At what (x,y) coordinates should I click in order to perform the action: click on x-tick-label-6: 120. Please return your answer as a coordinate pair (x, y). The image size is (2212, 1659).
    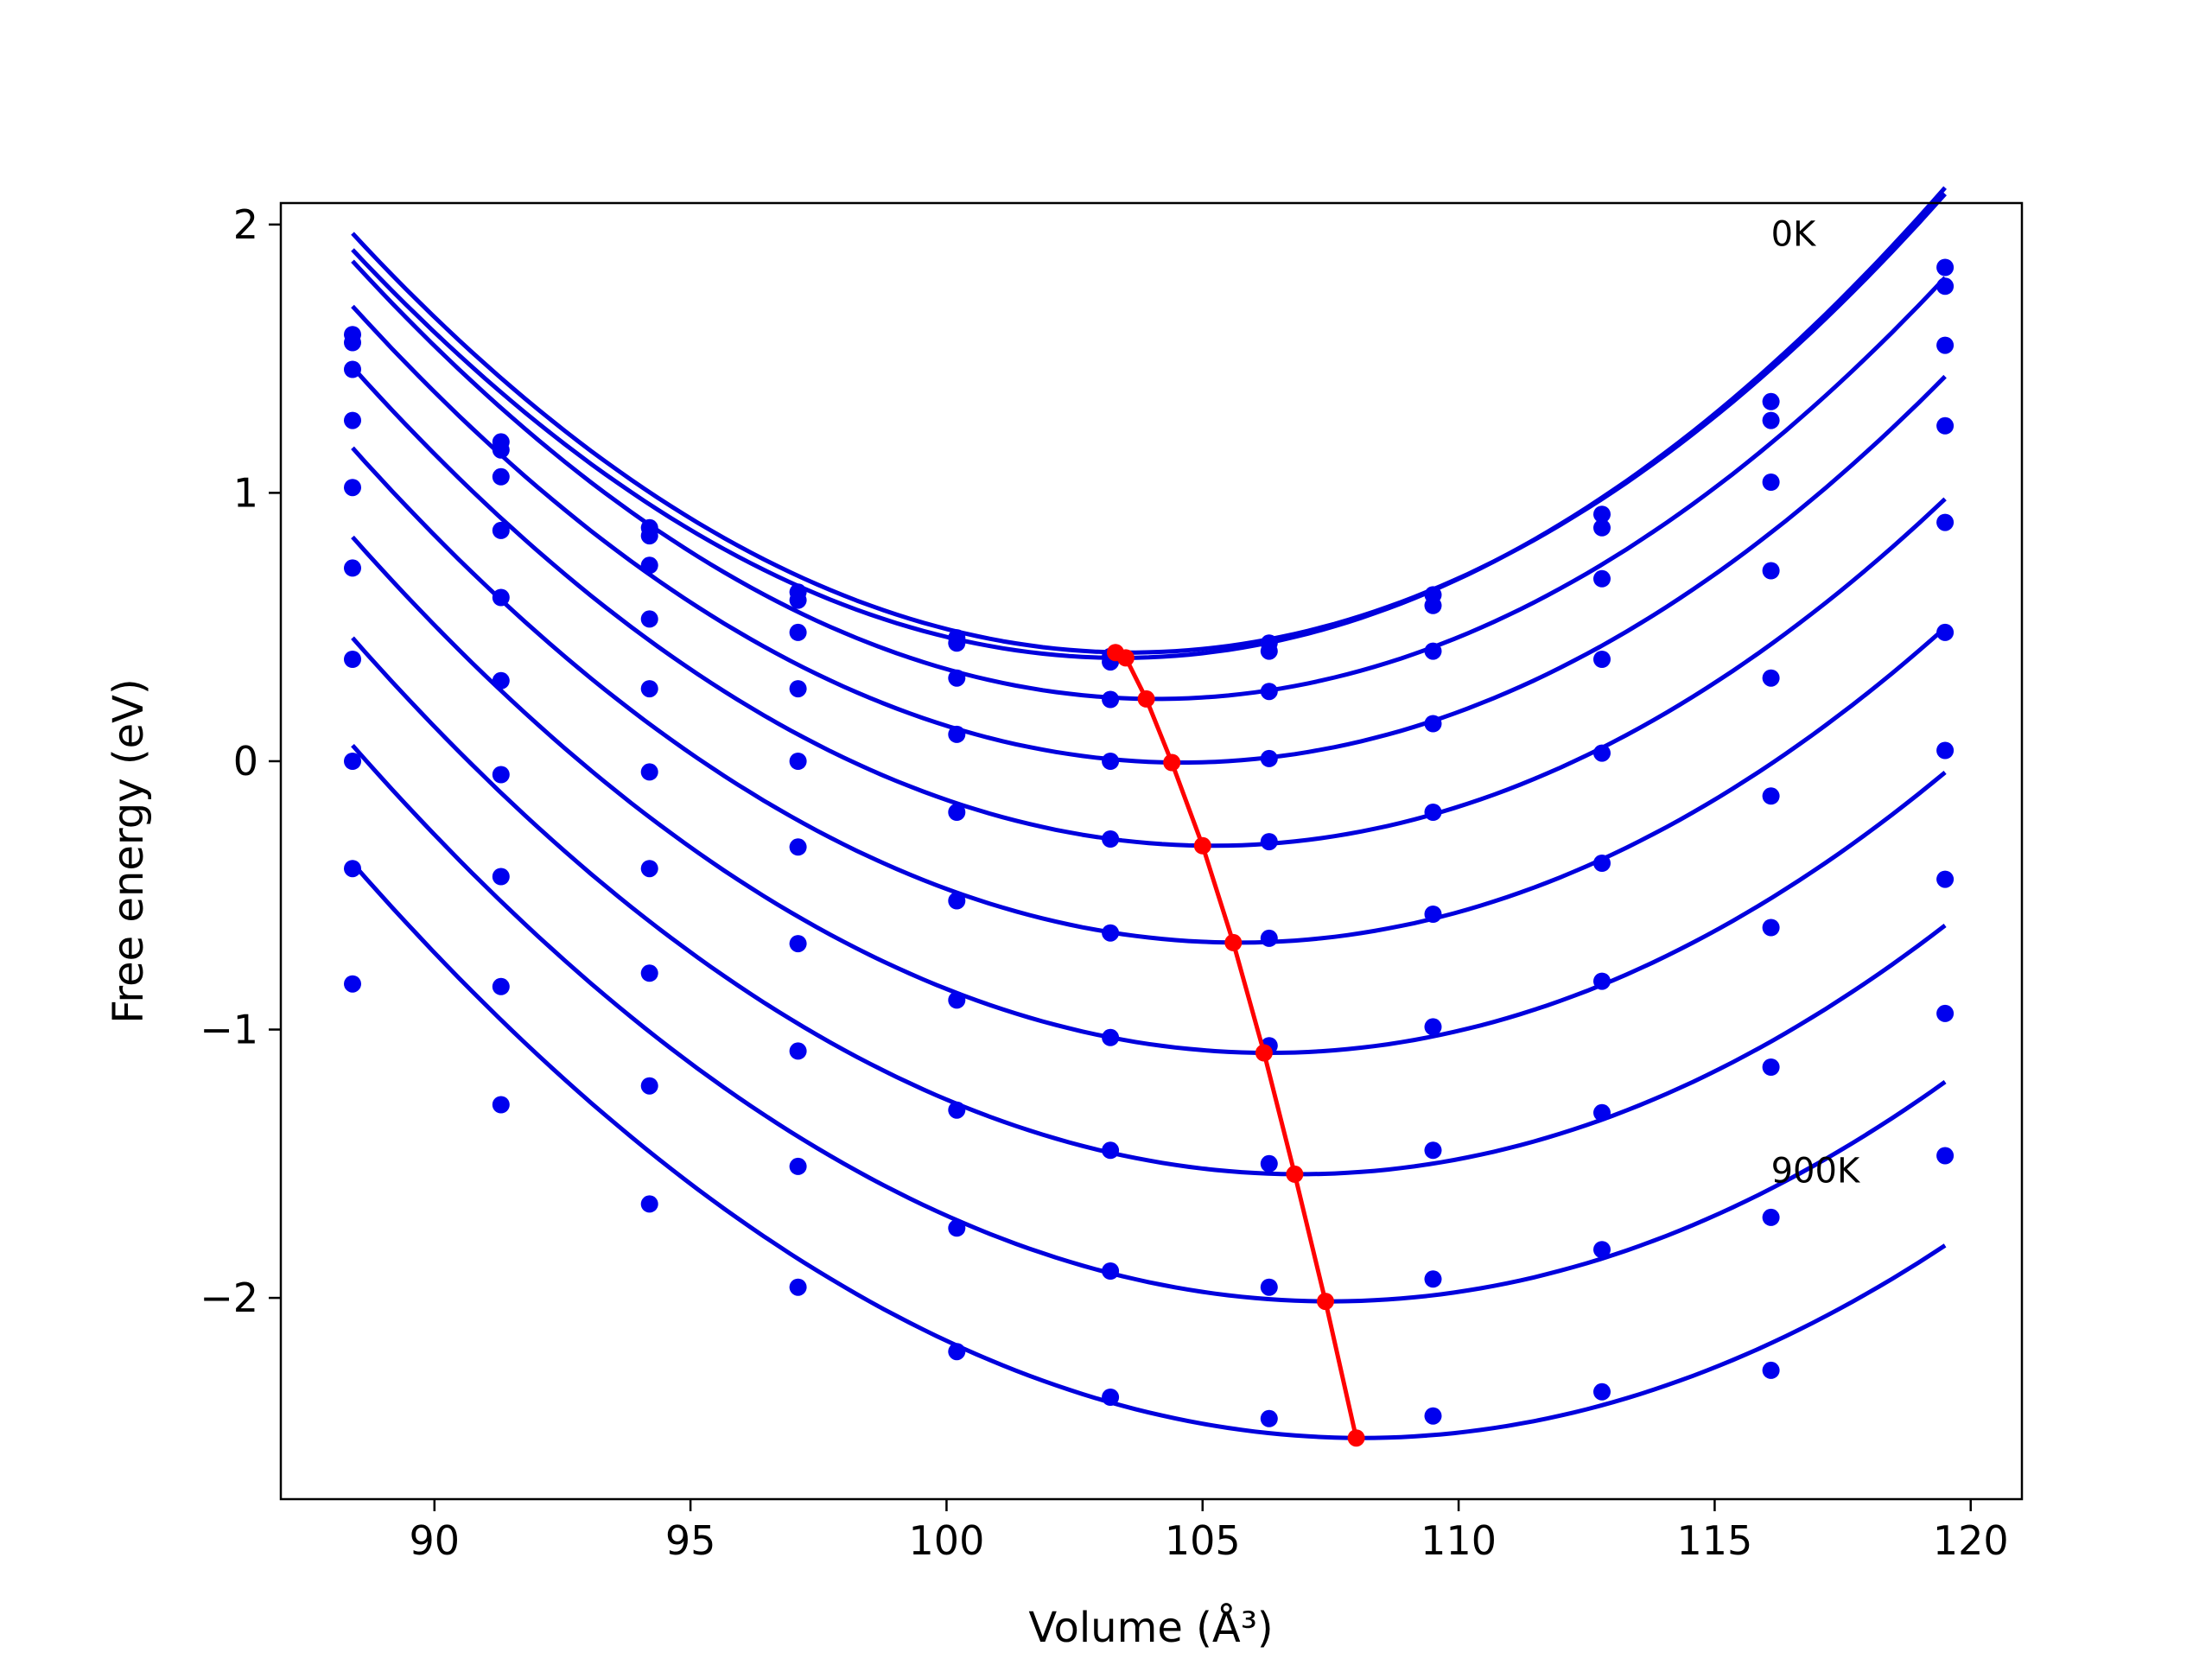
    Looking at the image, I should click on (1971, 1540).